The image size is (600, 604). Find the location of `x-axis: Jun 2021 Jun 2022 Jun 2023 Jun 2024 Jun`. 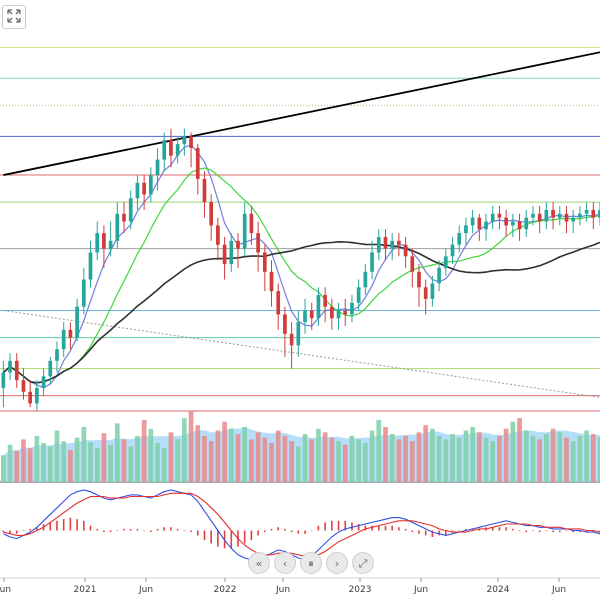

x-axis: Jun 2021 Jun 2022 Jun 2023 Jun 2024 Jun is located at coordinates (300, 586).